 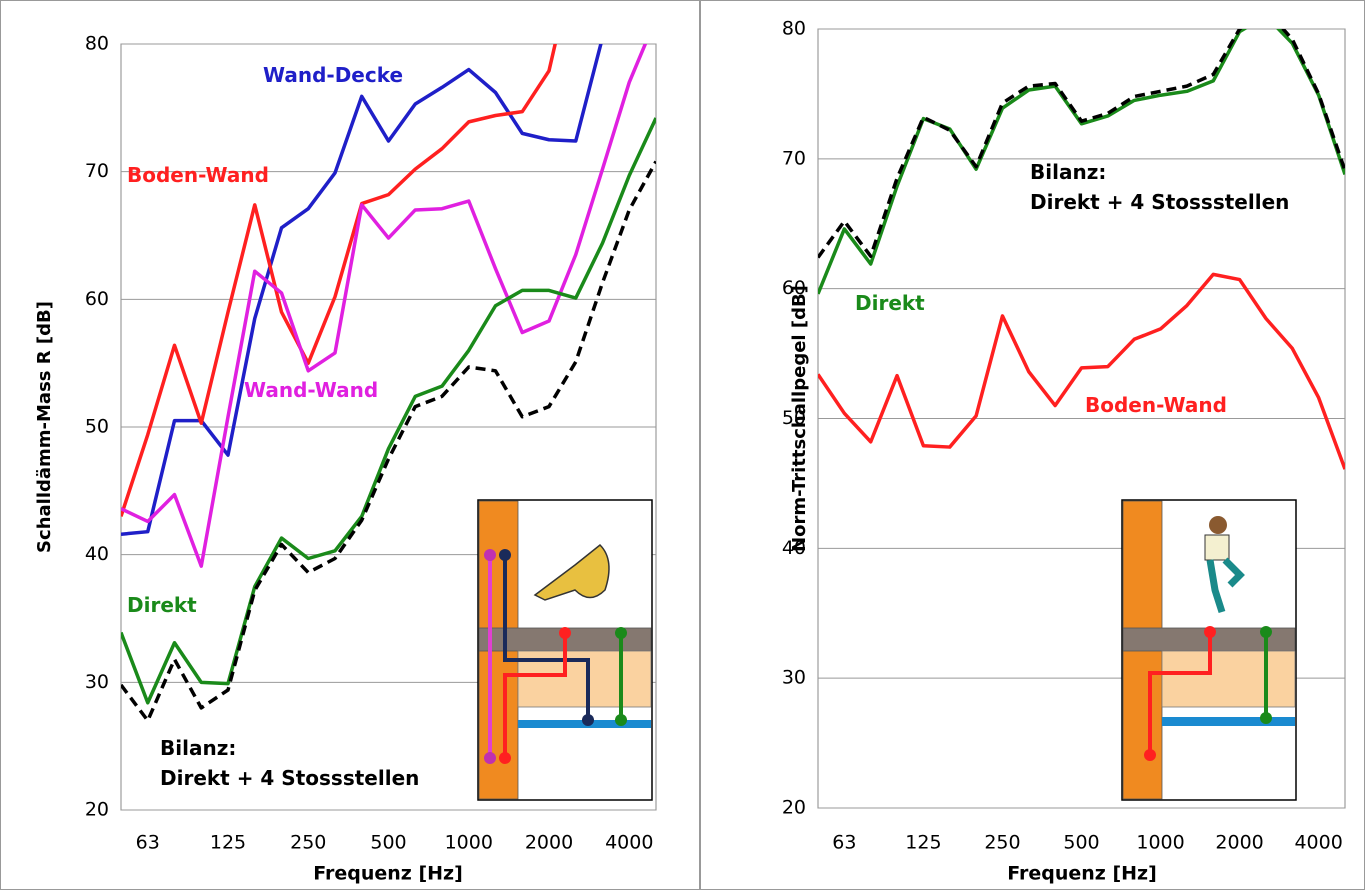 I want to click on series-label: Wand-Decke, so click(x=333, y=75).